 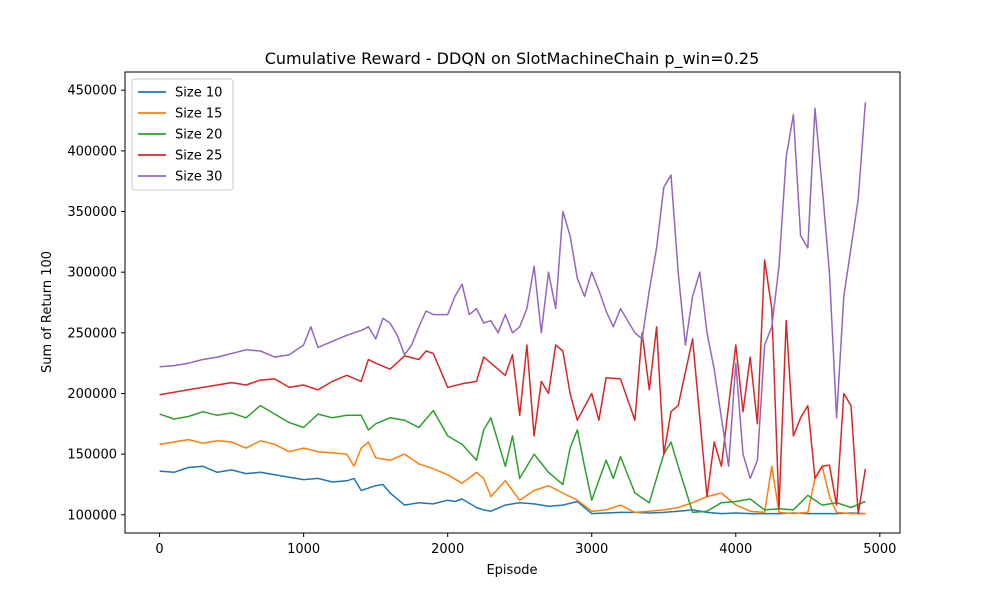 I want to click on y-tick-label: 150000, so click(x=92, y=455).